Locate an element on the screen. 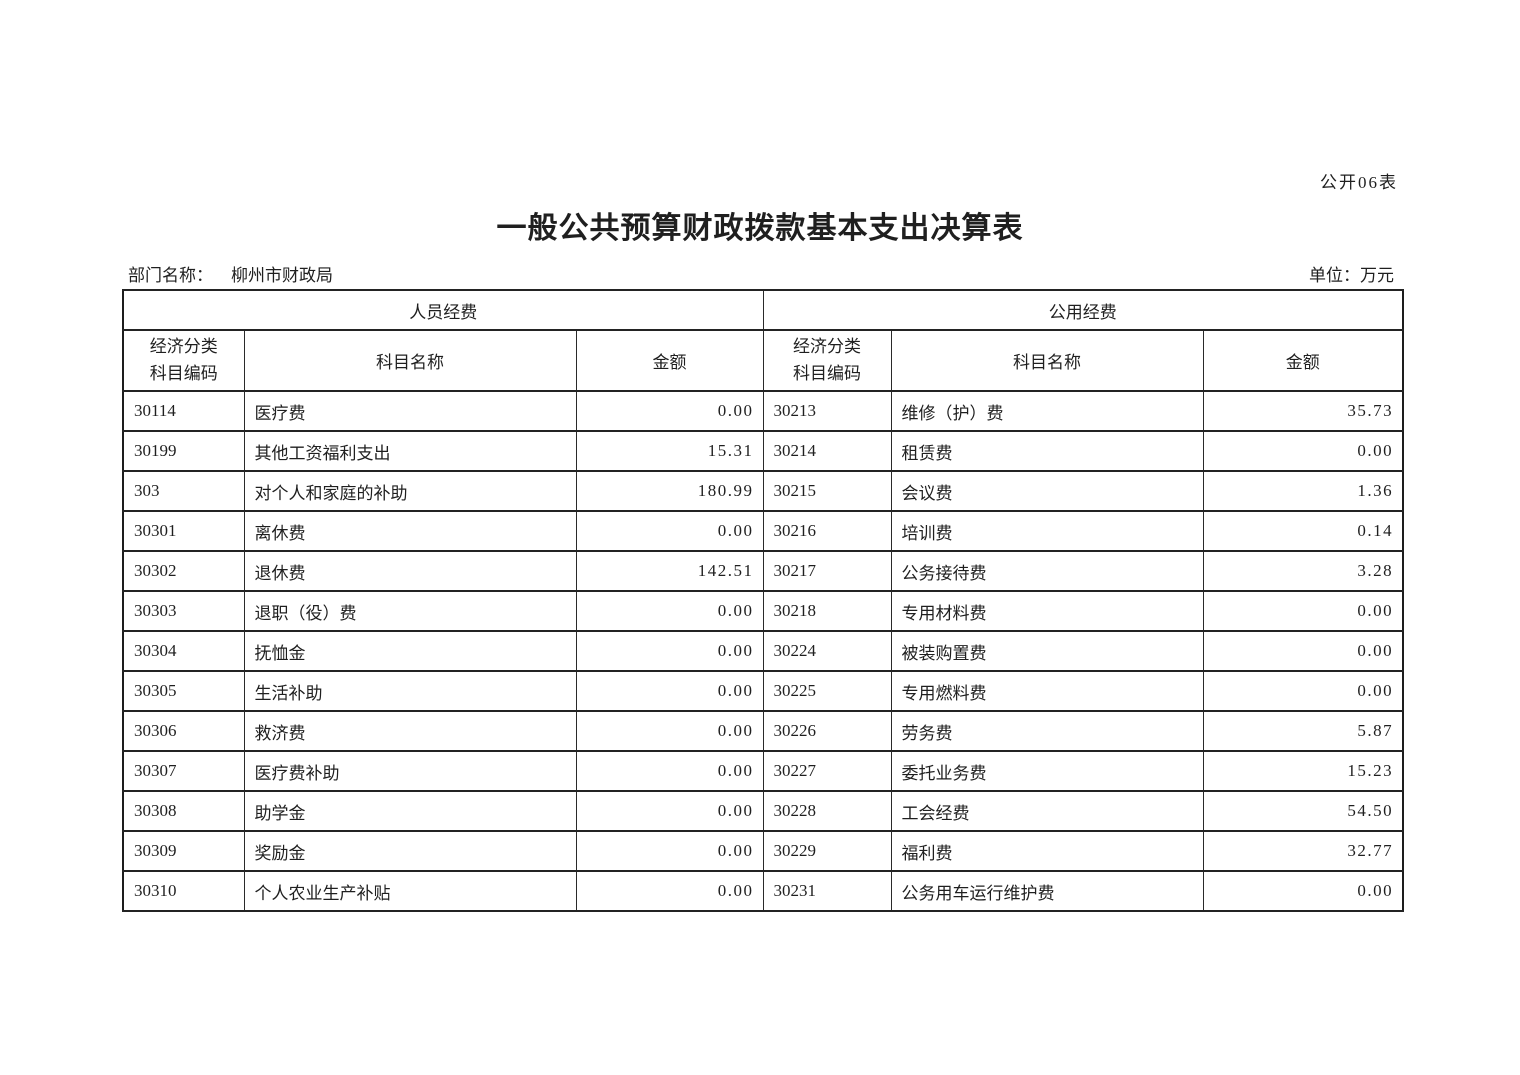 The width and height of the screenshot is (1520, 1075). table-row: 30302 退休费 142.51 30217 公务接待费 3.28 is located at coordinates (763, 571).